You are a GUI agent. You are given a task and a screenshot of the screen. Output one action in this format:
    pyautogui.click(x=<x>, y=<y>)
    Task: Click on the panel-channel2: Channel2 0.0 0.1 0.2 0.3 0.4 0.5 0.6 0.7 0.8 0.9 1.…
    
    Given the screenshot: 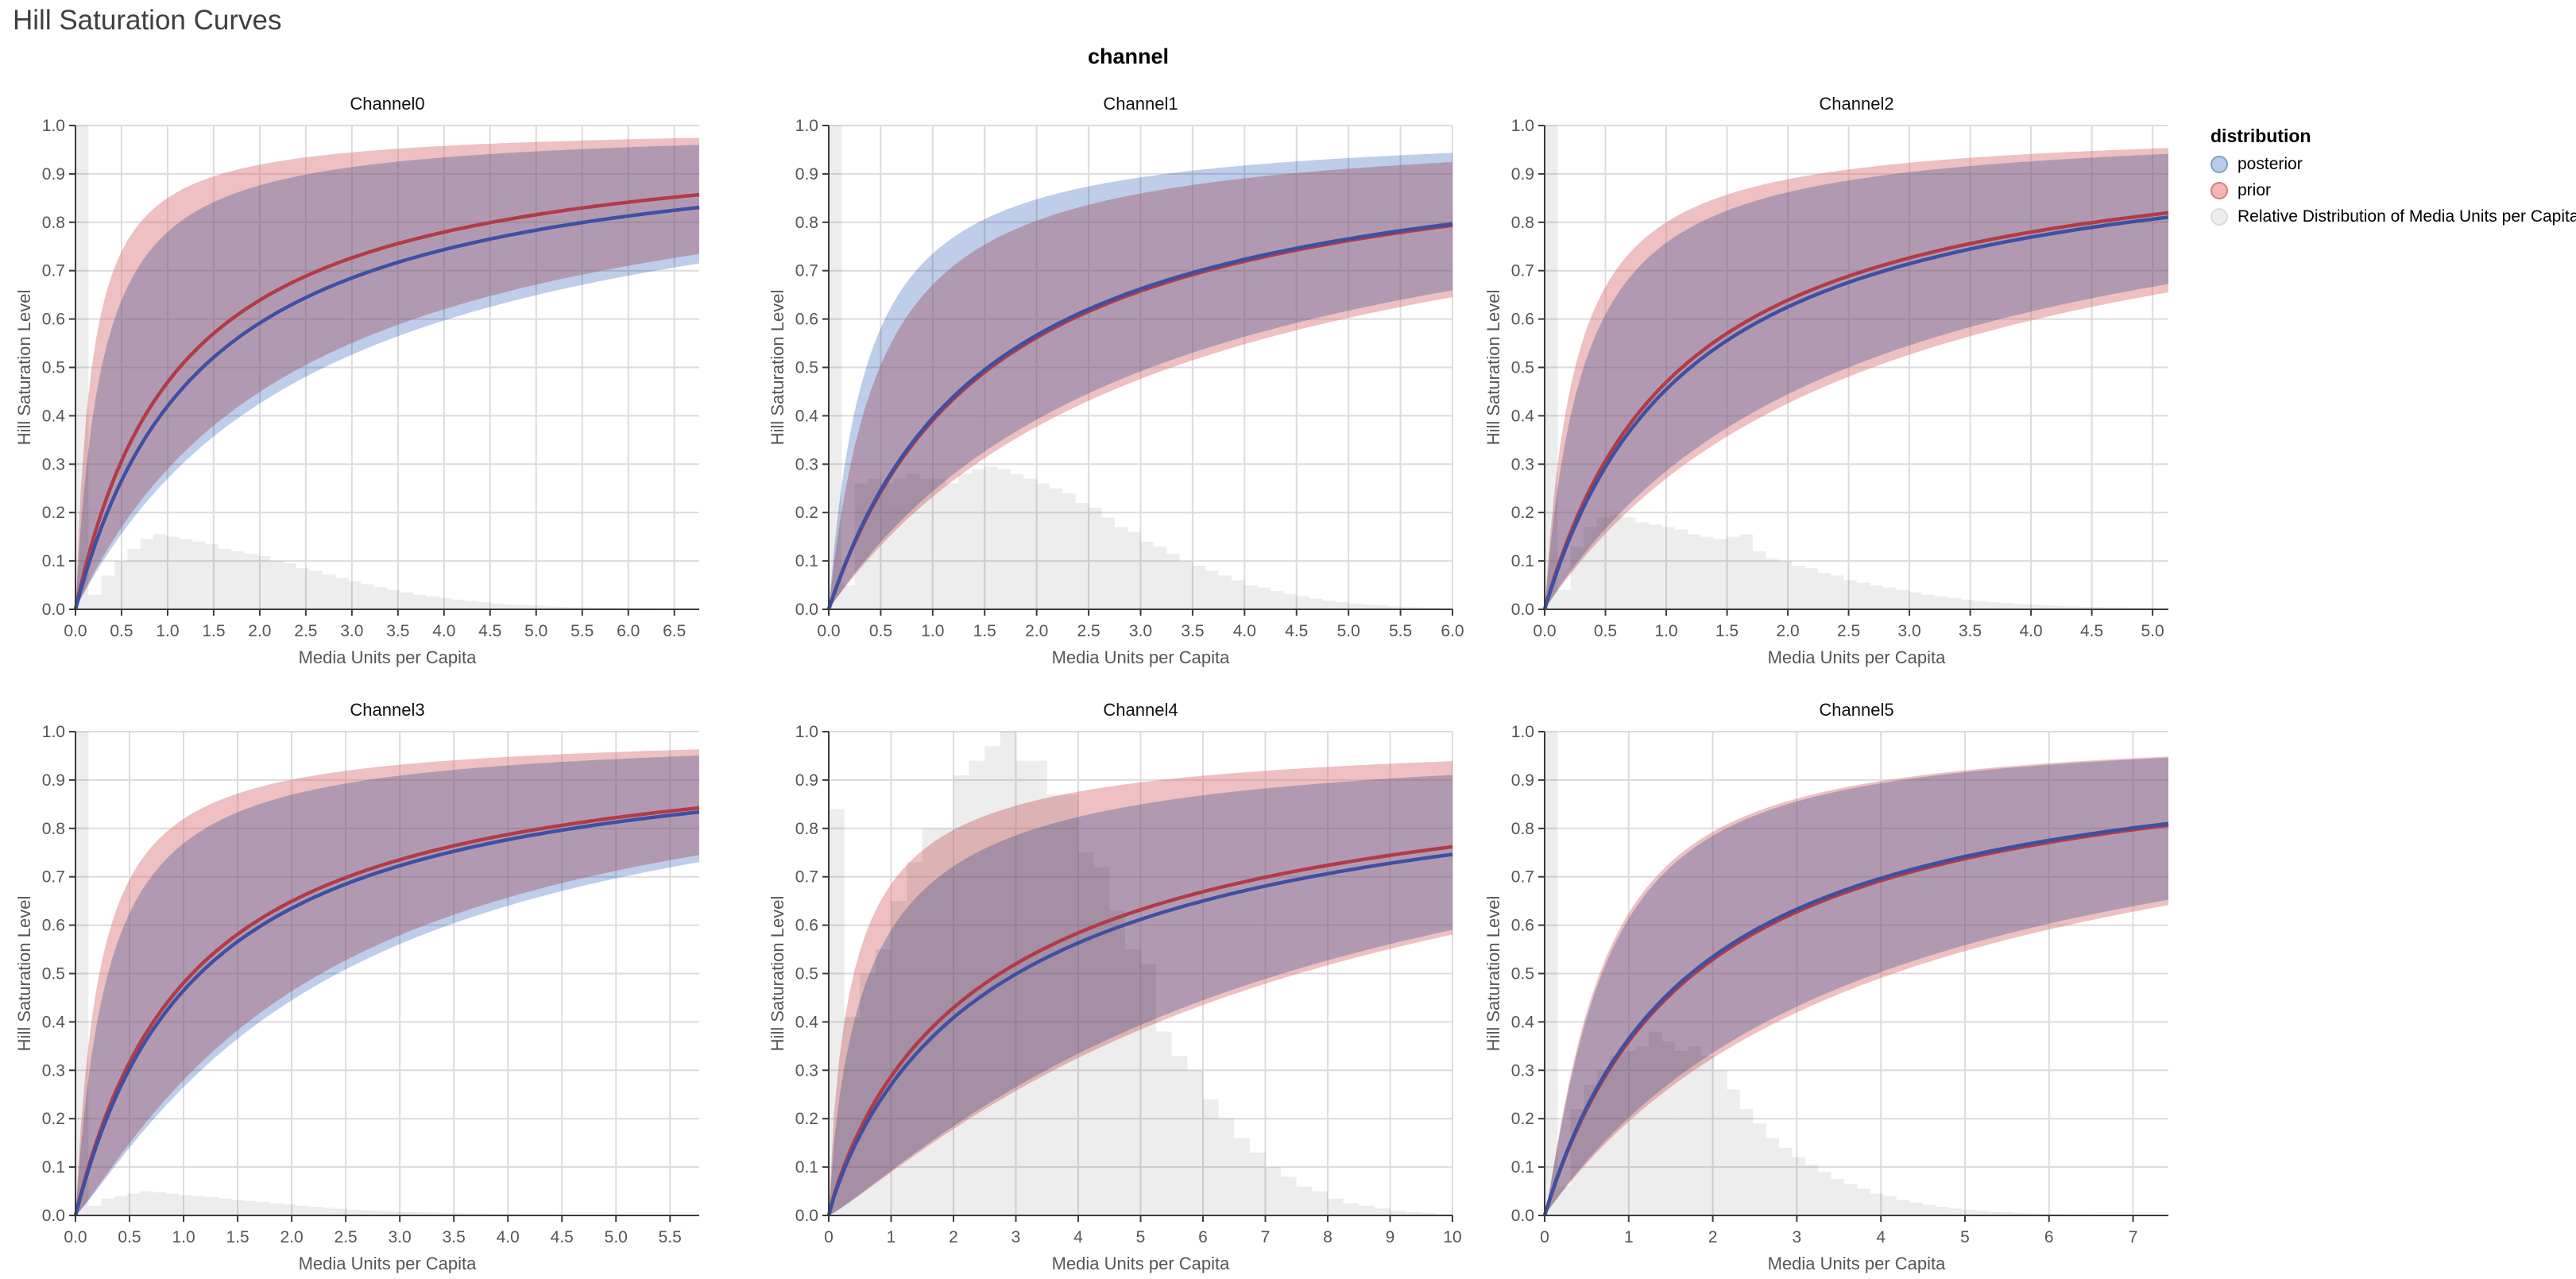 What is the action you would take?
    pyautogui.click(x=1834, y=379)
    